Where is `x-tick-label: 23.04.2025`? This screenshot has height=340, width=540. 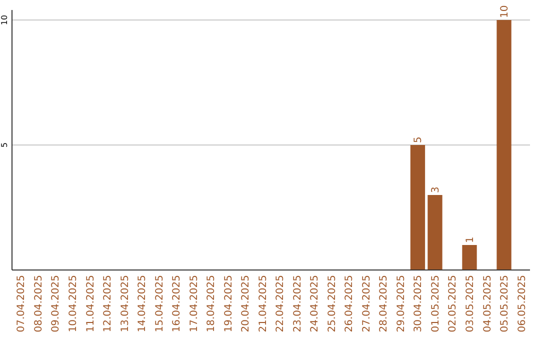 x-tick-label: 23.04.2025 is located at coordinates (298, 303).